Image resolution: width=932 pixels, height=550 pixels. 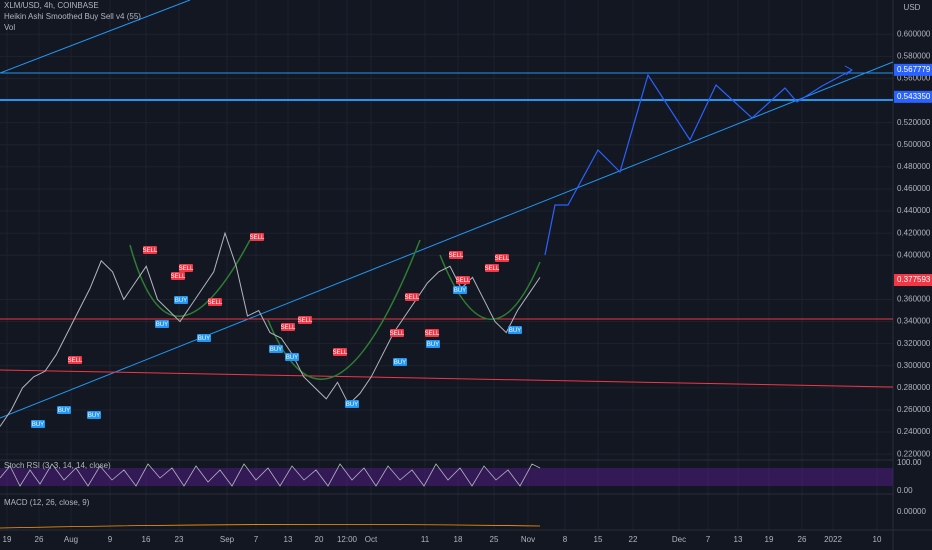 I want to click on indicator-title: Heikin Ashi Smoothed Buy Sell v4 (55), so click(x=72, y=16).